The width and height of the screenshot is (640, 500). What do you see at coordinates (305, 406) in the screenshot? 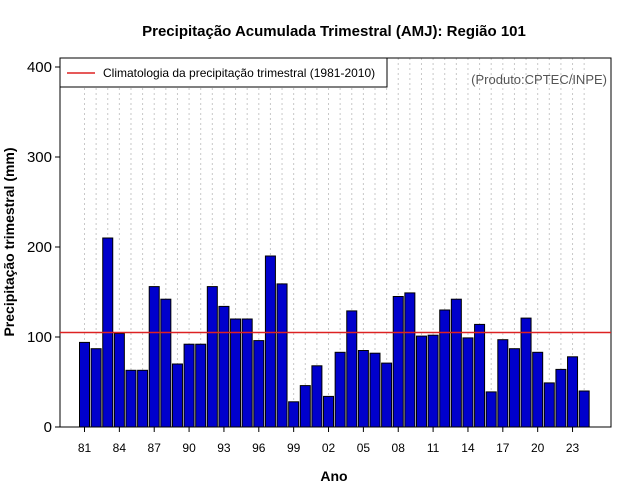
I see `bar-2000` at bounding box center [305, 406].